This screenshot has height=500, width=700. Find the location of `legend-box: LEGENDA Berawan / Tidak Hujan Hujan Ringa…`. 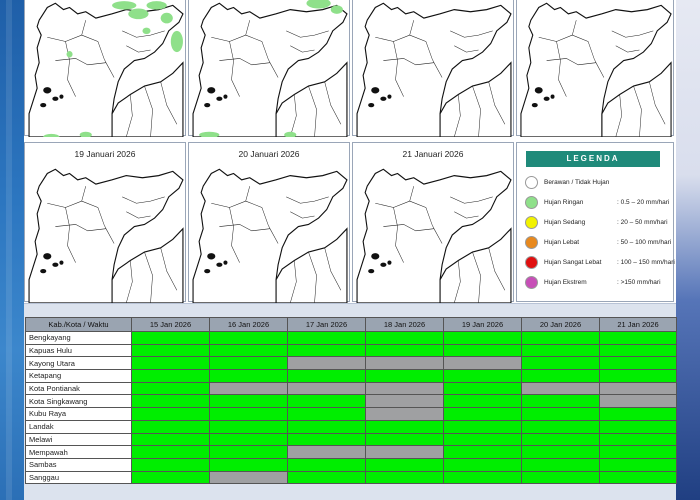

legend-box: LEGENDA Berawan / Tidak Hujan Hujan Ringa… is located at coordinates (595, 222).